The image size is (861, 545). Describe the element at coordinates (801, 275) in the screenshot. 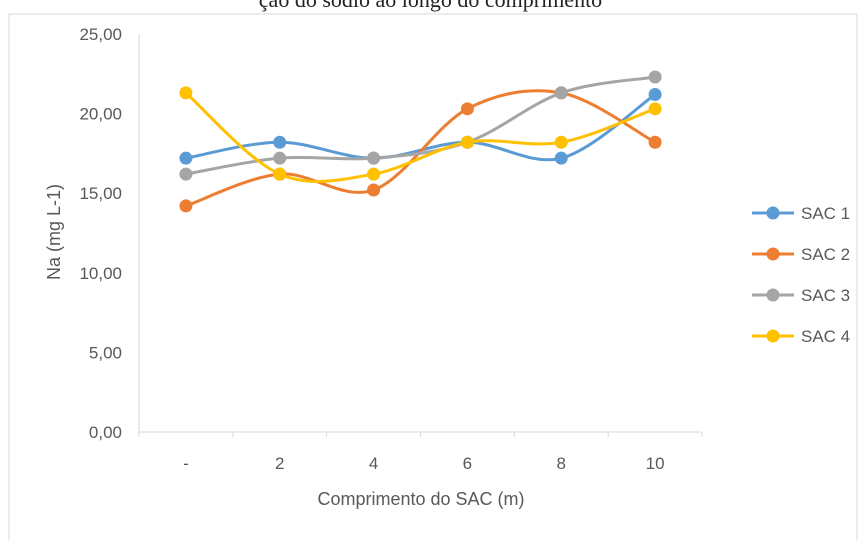

I see `legend: SAC 1 SAC 2 SAC 3 SAC 4` at that location.